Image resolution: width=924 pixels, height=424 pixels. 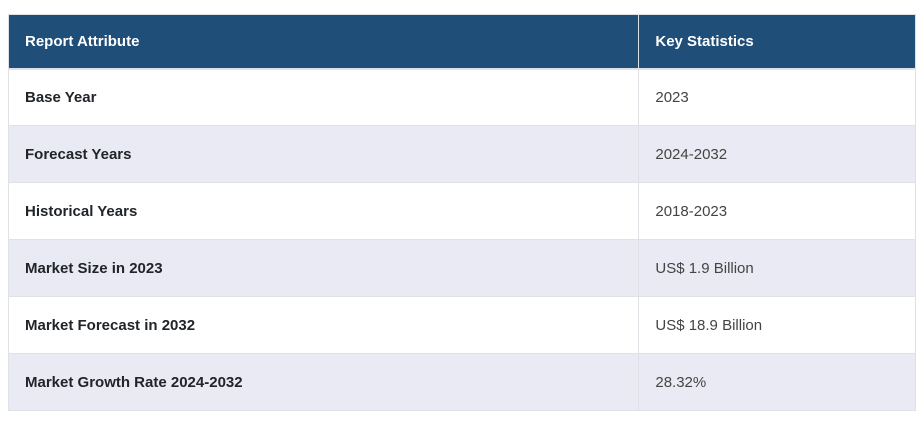 What do you see at coordinates (777, 382) in the screenshot?
I see `value-market-growth-rate: 28.32%` at bounding box center [777, 382].